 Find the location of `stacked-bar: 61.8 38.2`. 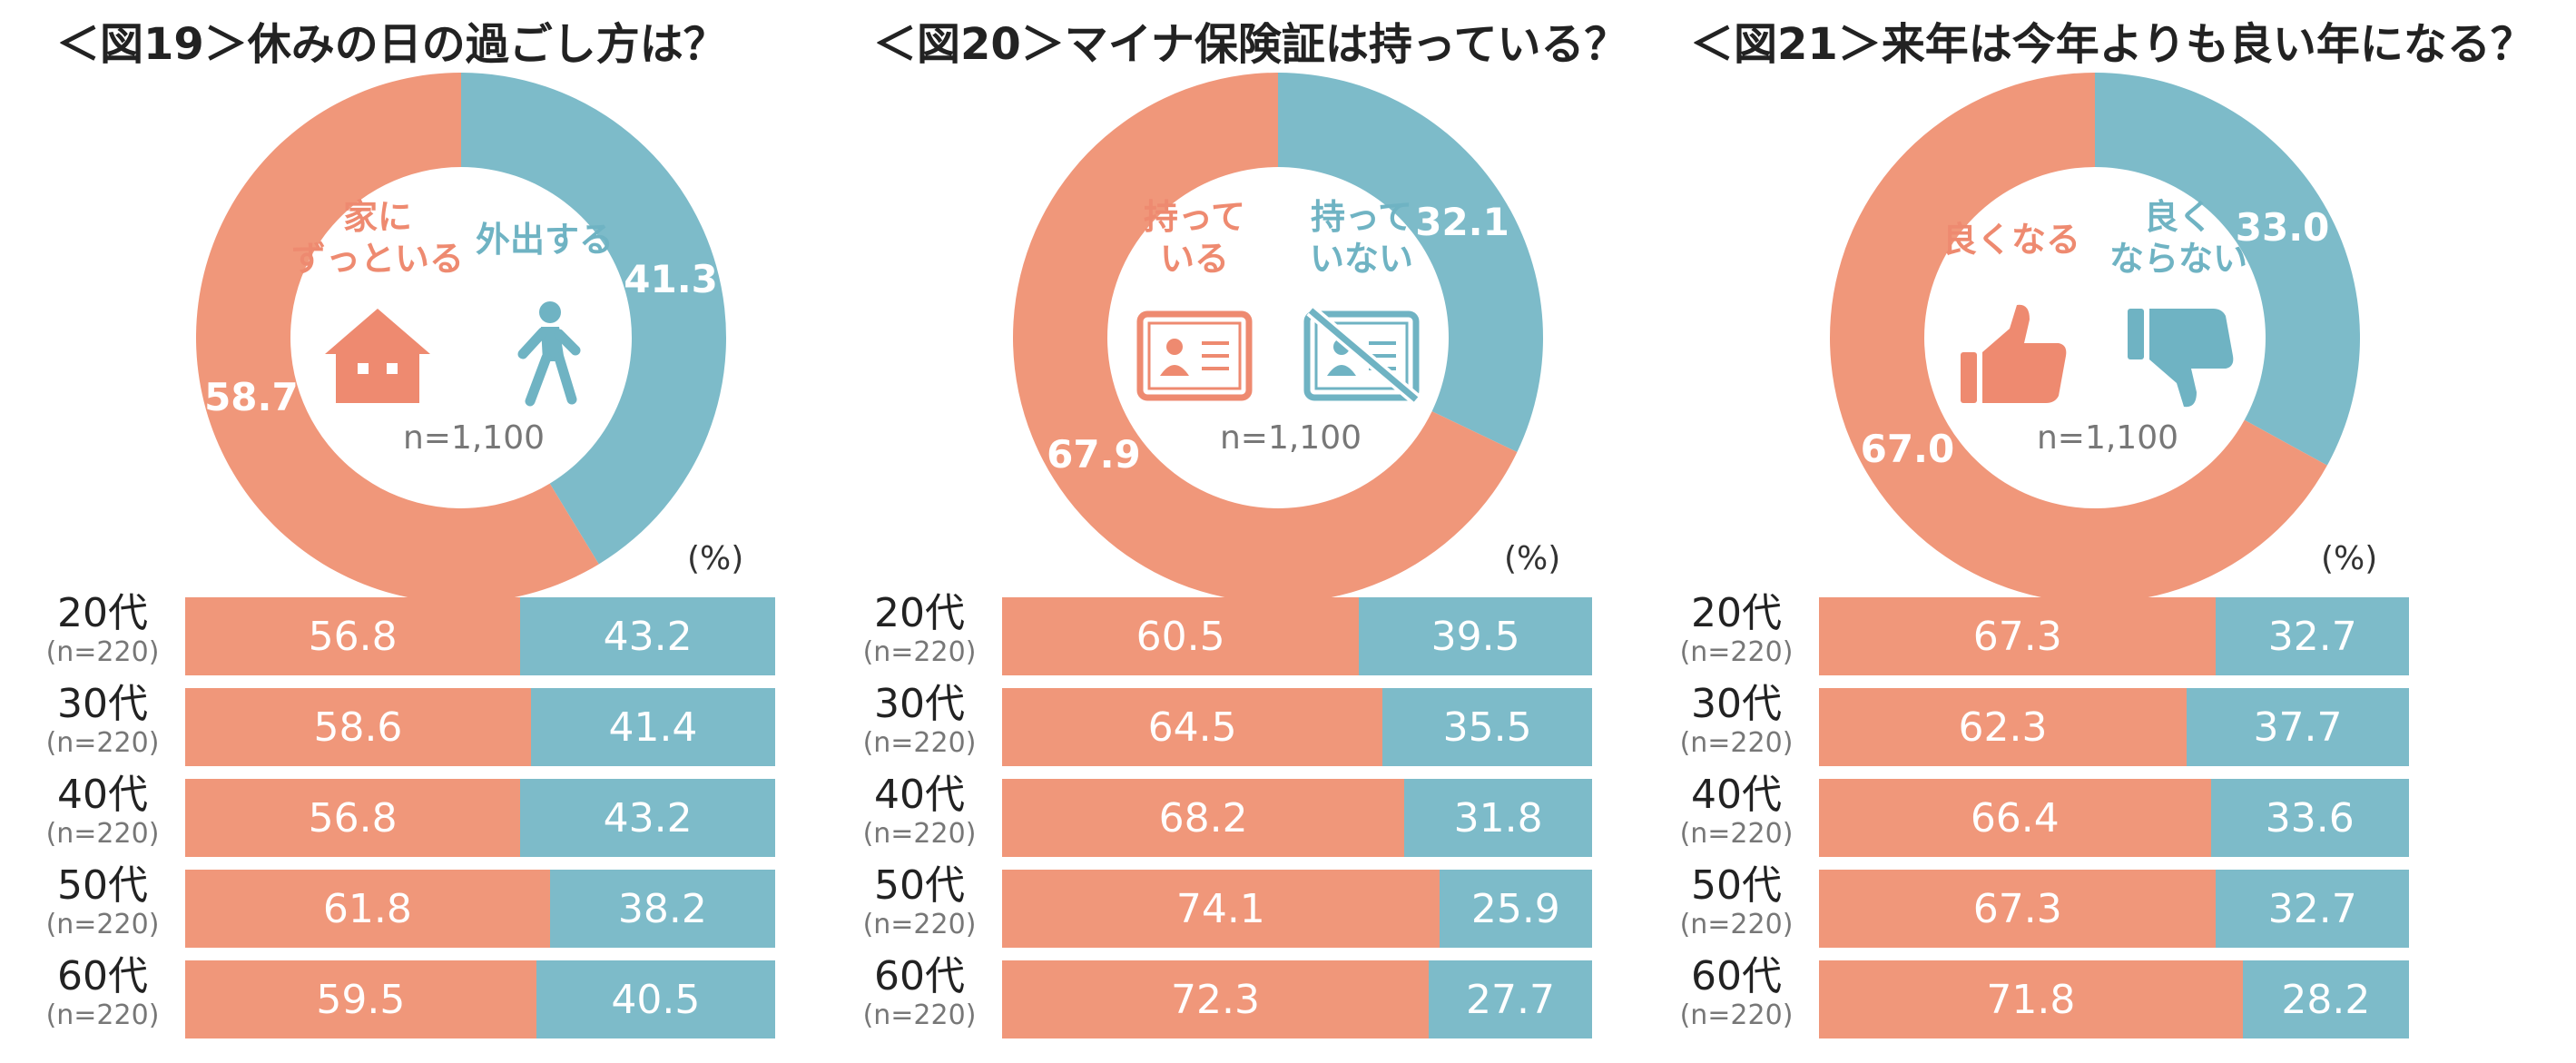

stacked-bar: 61.8 38.2 is located at coordinates (480, 909).